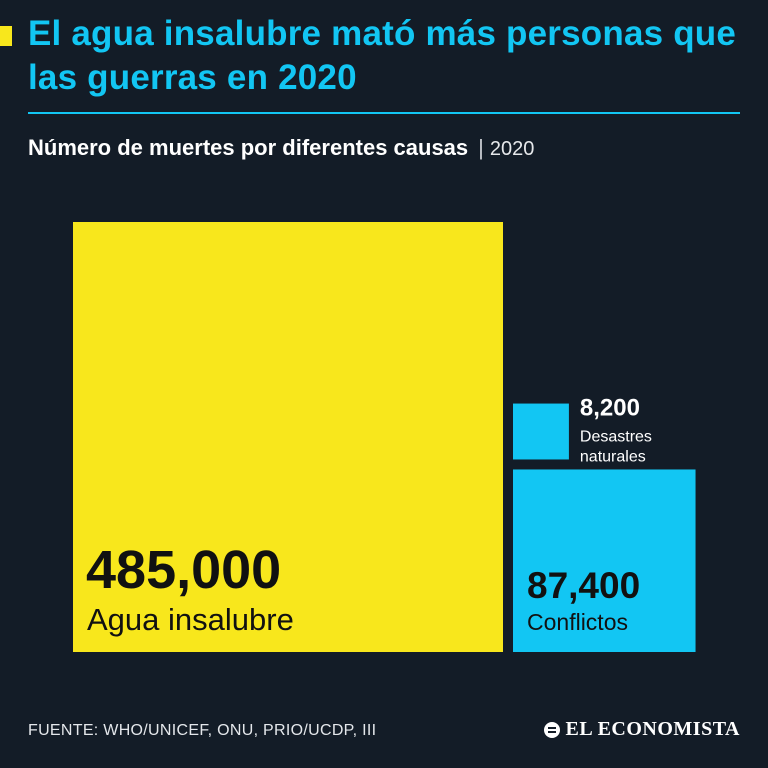 The width and height of the screenshot is (768, 768). What do you see at coordinates (577, 622) in the screenshot?
I see `category-label-conflictos: Conflictos` at bounding box center [577, 622].